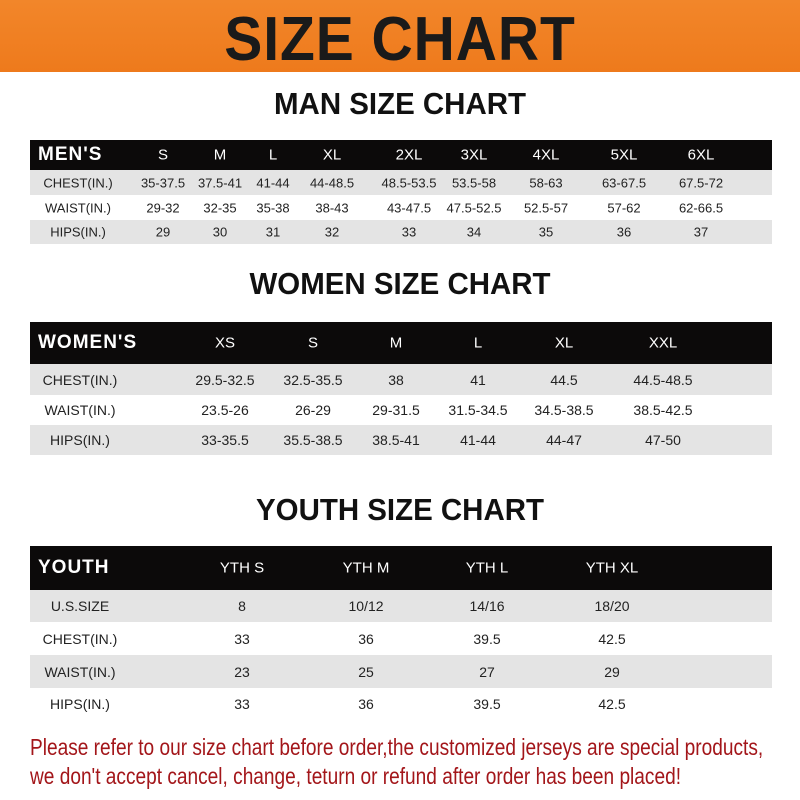 The image size is (800, 800). Describe the element at coordinates (220, 207) in the screenshot. I see `table-cell: 32-35` at that location.